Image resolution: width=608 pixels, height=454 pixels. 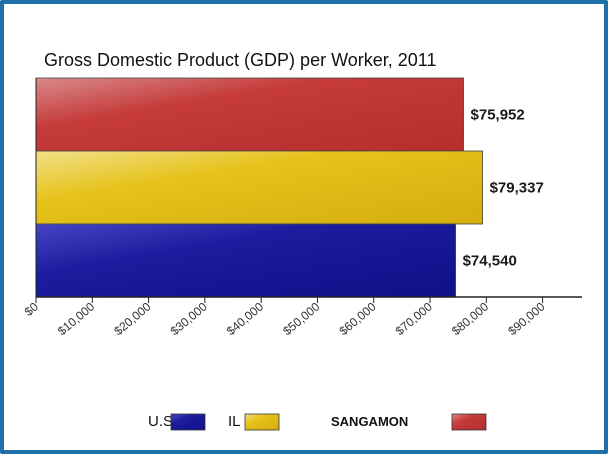 I want to click on legend-swatch-u-s, so click(x=188, y=422).